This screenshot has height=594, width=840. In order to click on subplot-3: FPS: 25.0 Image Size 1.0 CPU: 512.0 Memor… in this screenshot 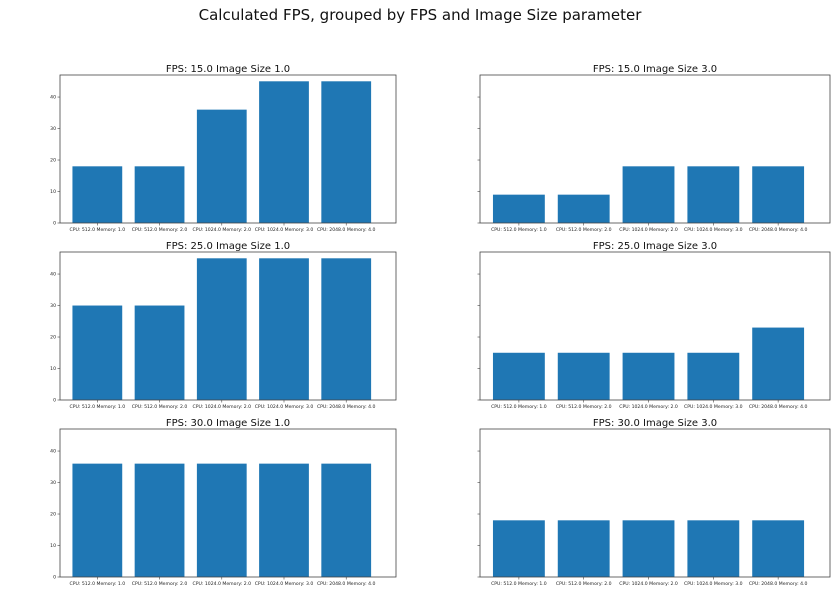, I will do `click(223, 325)`.